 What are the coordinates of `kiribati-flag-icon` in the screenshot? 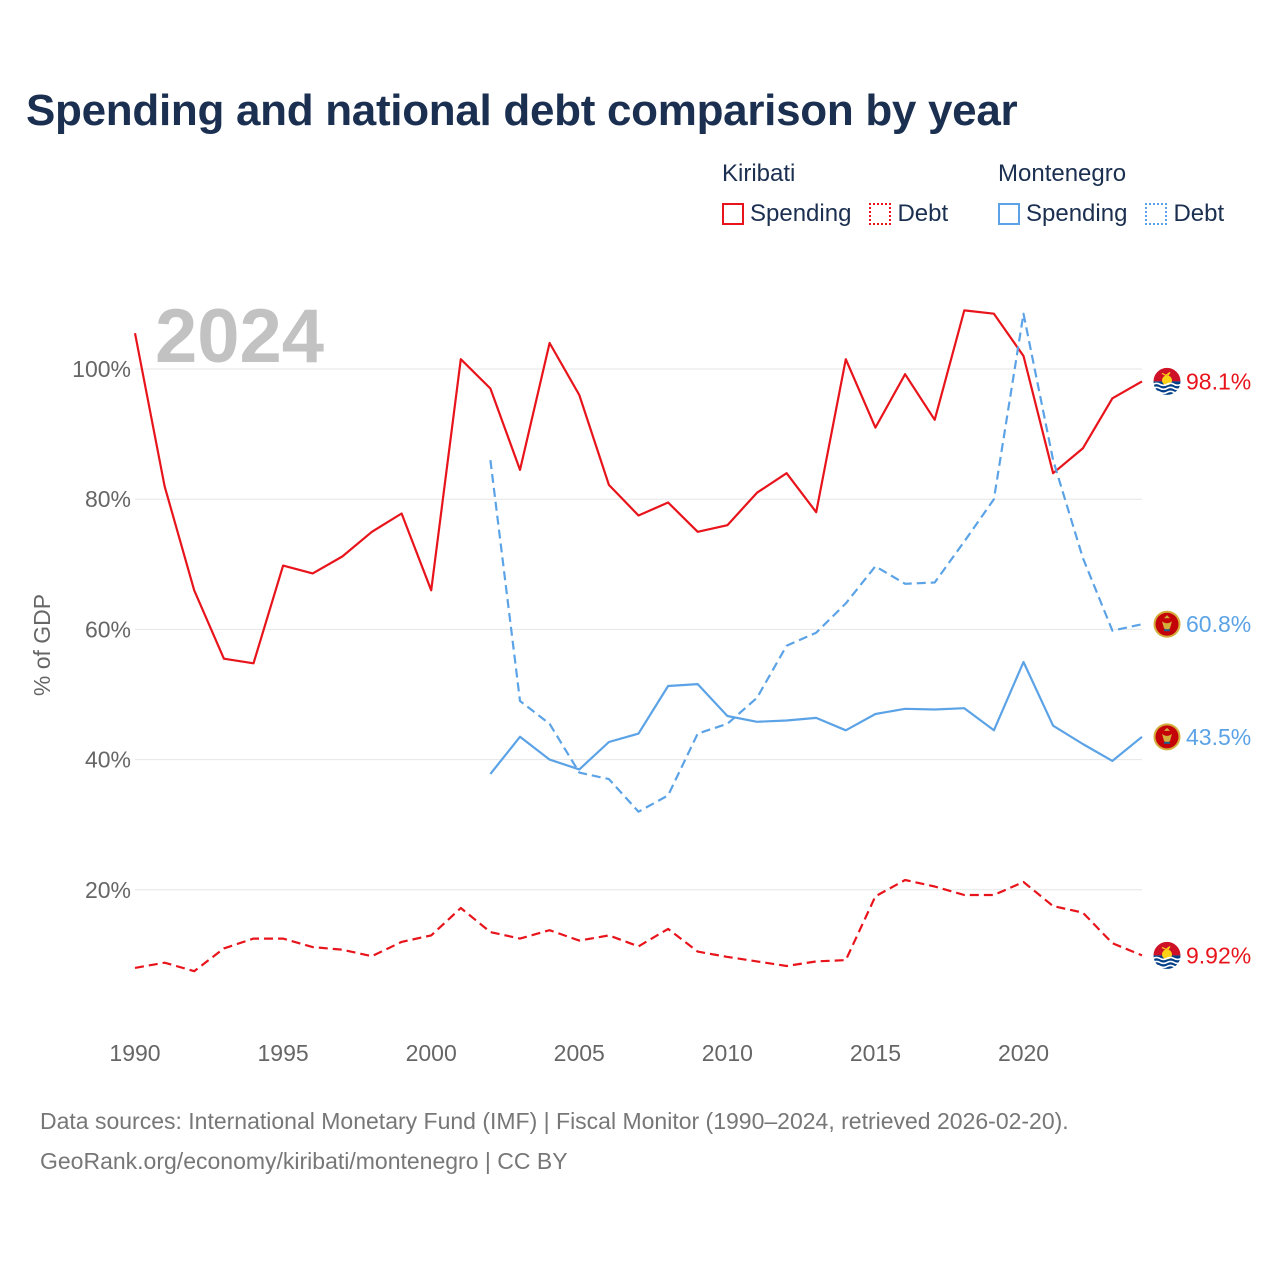 It's located at (1167, 381).